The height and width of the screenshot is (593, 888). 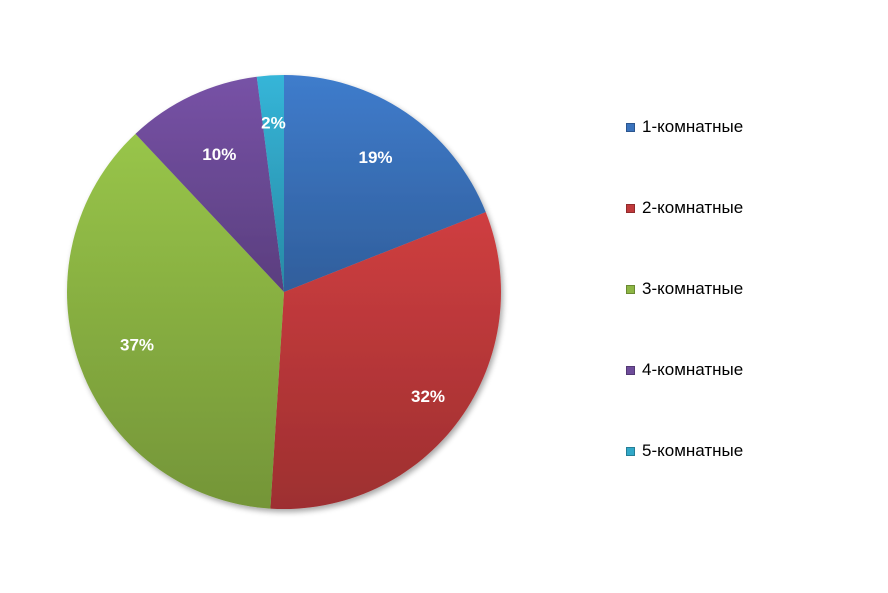 What do you see at coordinates (693, 450) in the screenshot?
I see `legend-label-5-room: 5-комнатные` at bounding box center [693, 450].